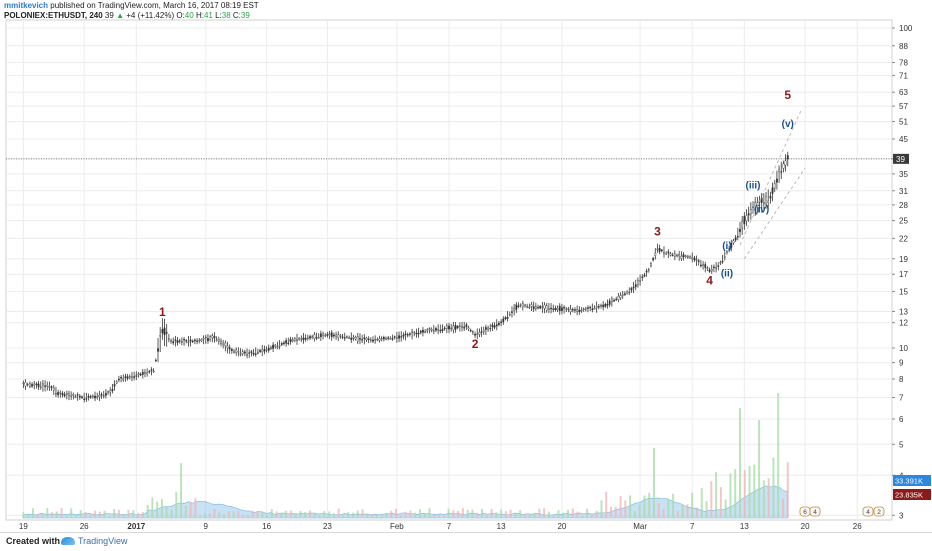  Describe the element at coordinates (726, 246) in the screenshot. I see `wave-label: (i)` at that location.